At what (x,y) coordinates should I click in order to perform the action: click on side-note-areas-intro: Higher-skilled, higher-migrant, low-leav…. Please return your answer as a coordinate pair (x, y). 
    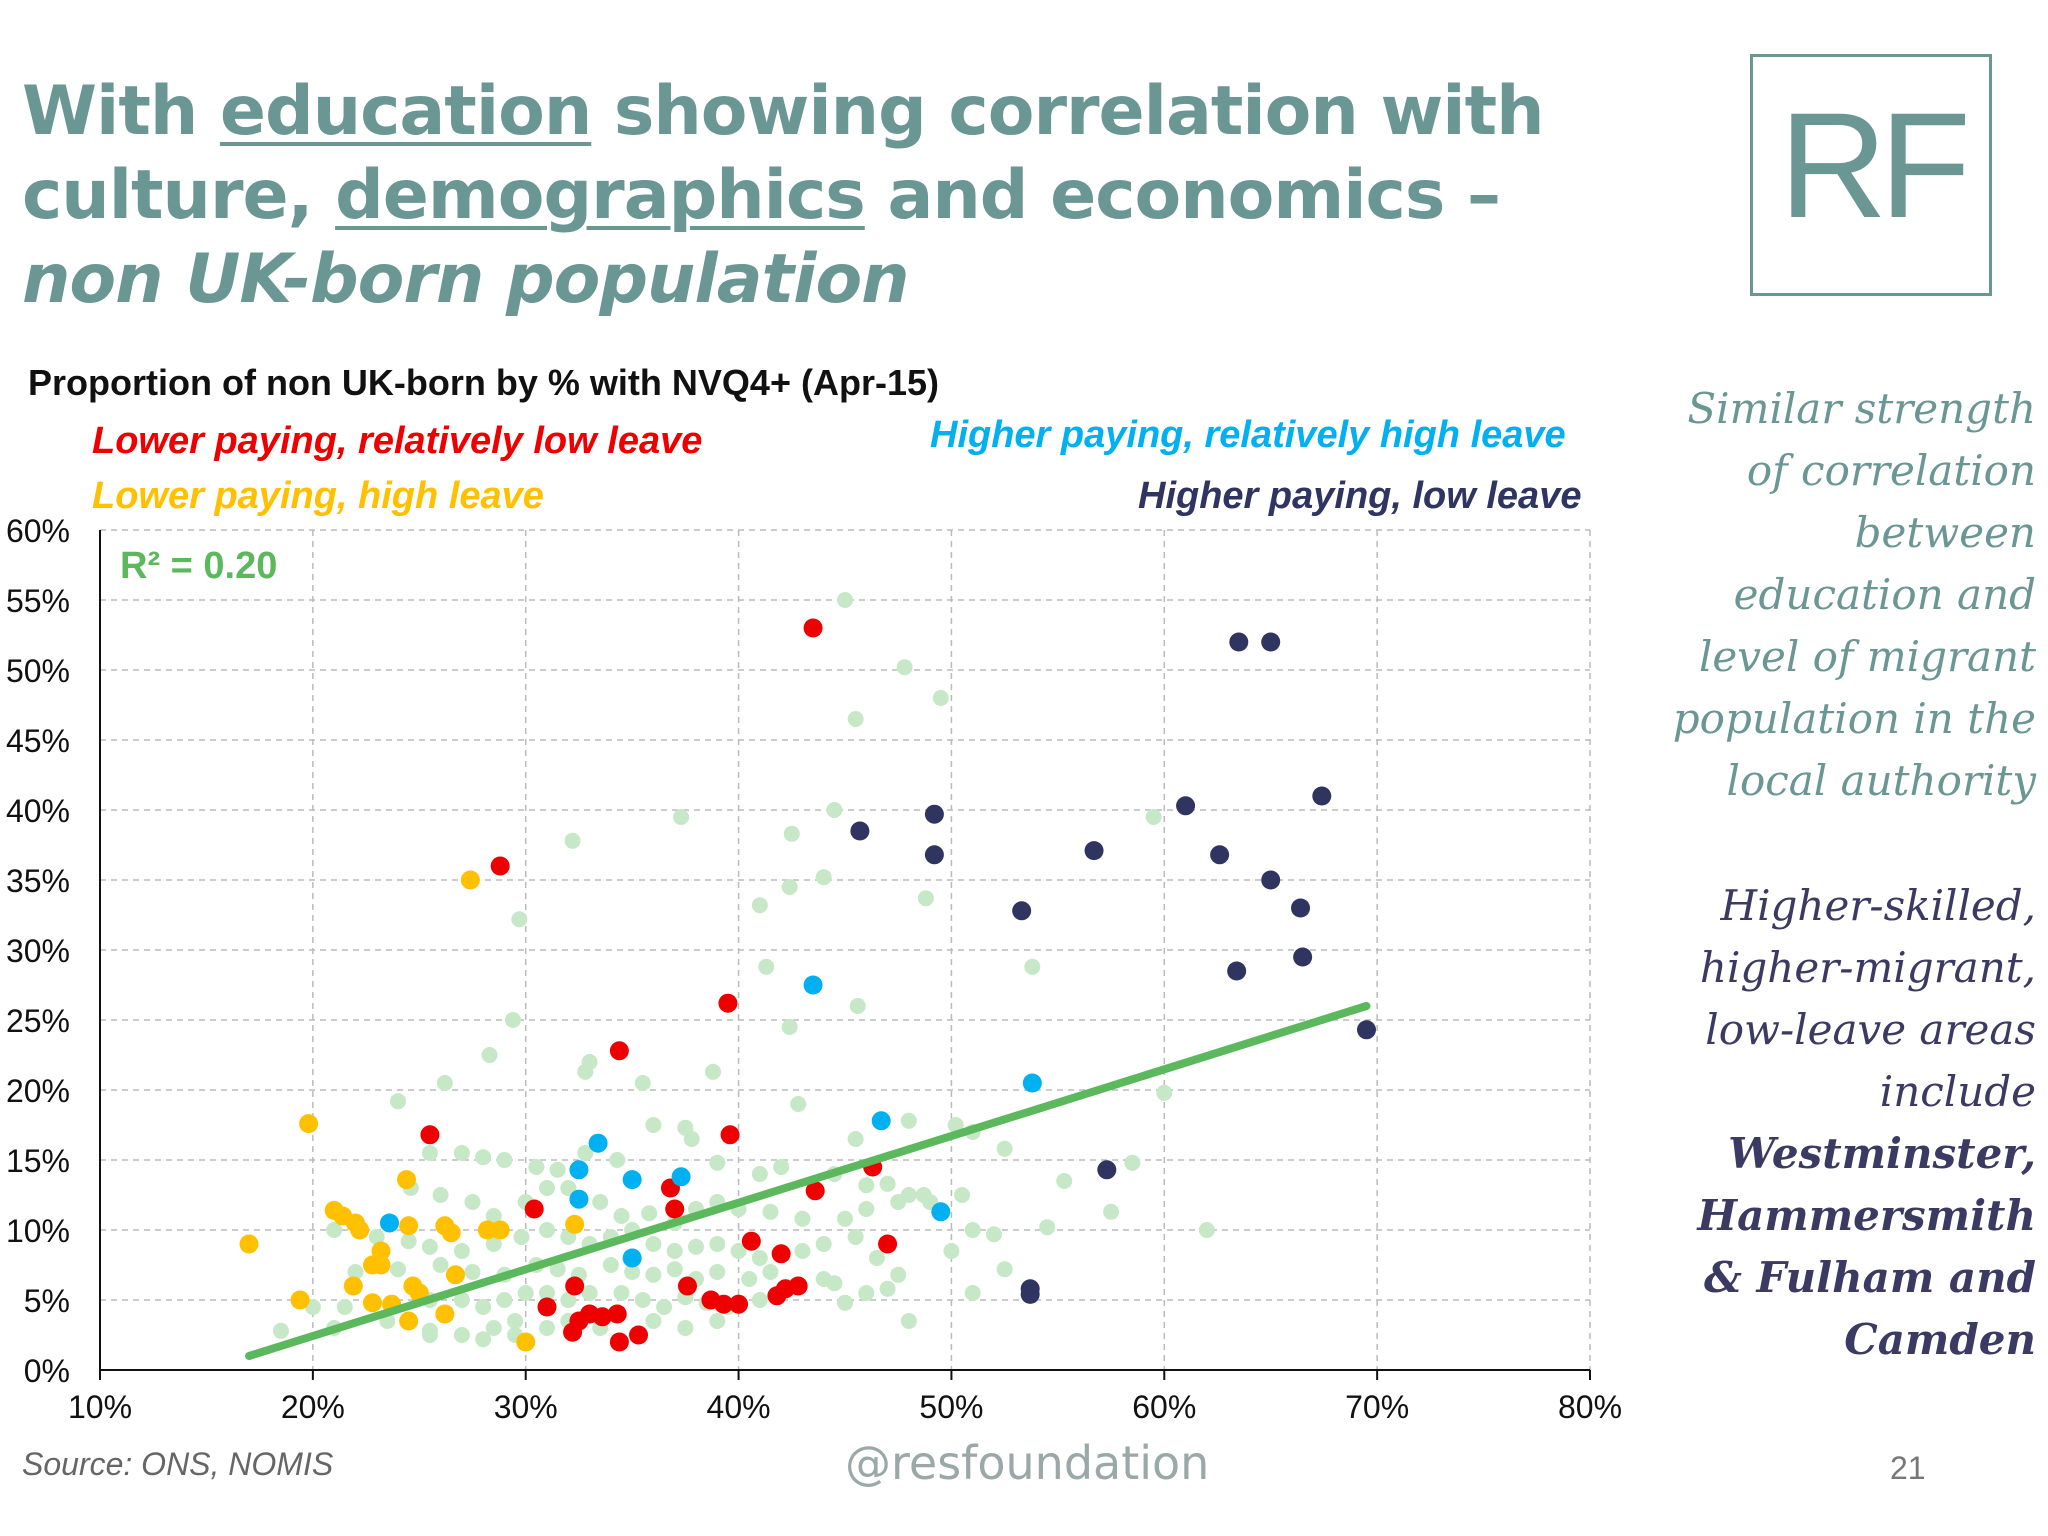
    Looking at the image, I should click on (1867, 998).